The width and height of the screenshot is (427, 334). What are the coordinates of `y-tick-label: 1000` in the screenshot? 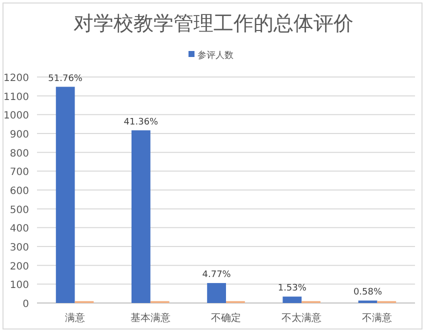 It's located at (16, 116).